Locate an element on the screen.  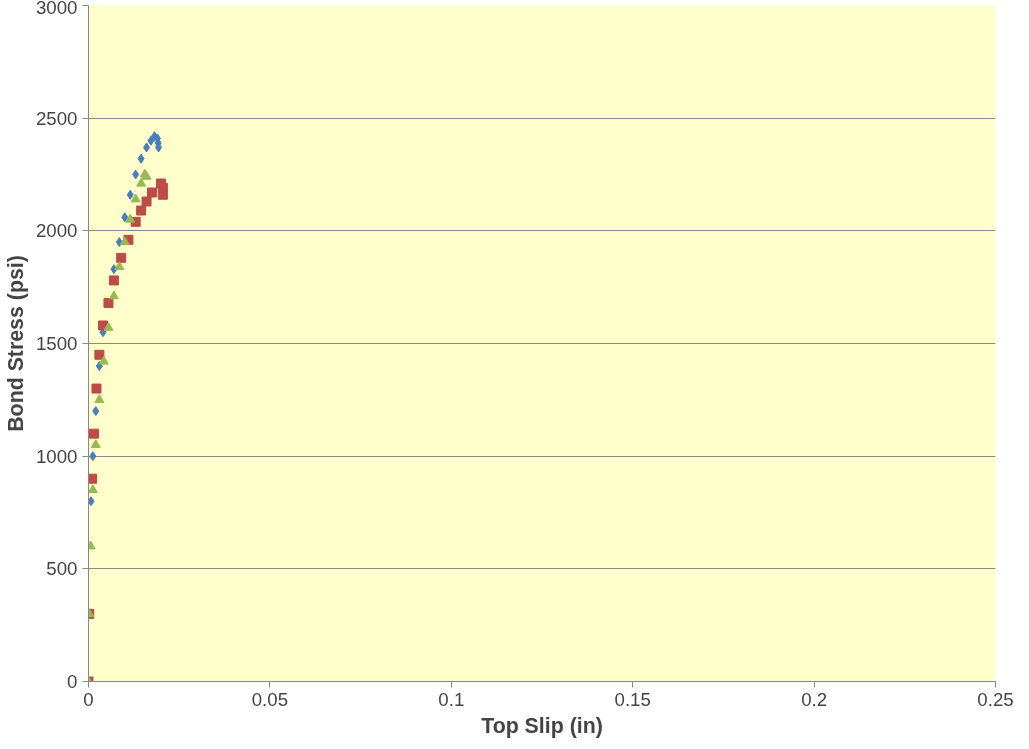
y-tick-label: 1000 is located at coordinates (57, 456).